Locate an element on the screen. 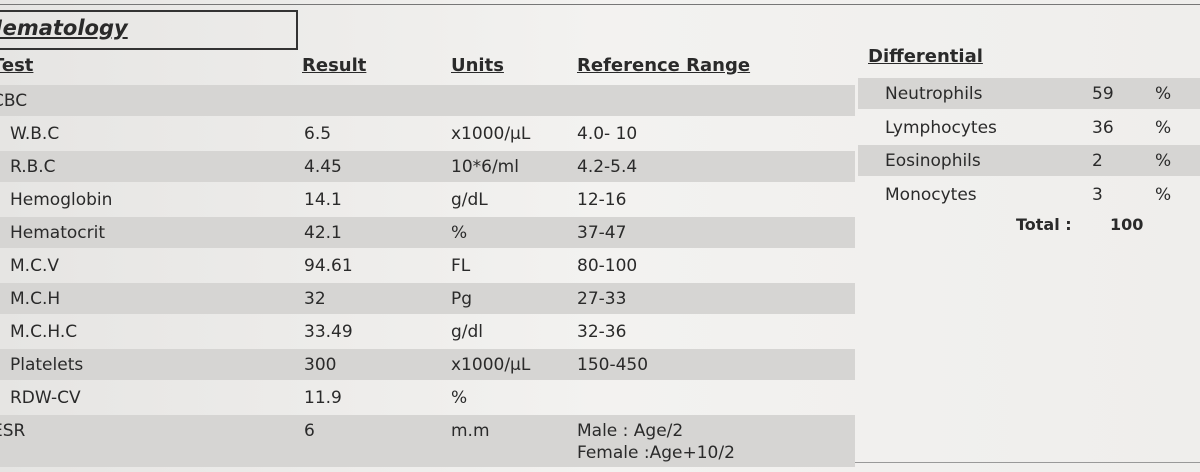 The height and width of the screenshot is (472, 1200). result: 6 is located at coordinates (309, 431).